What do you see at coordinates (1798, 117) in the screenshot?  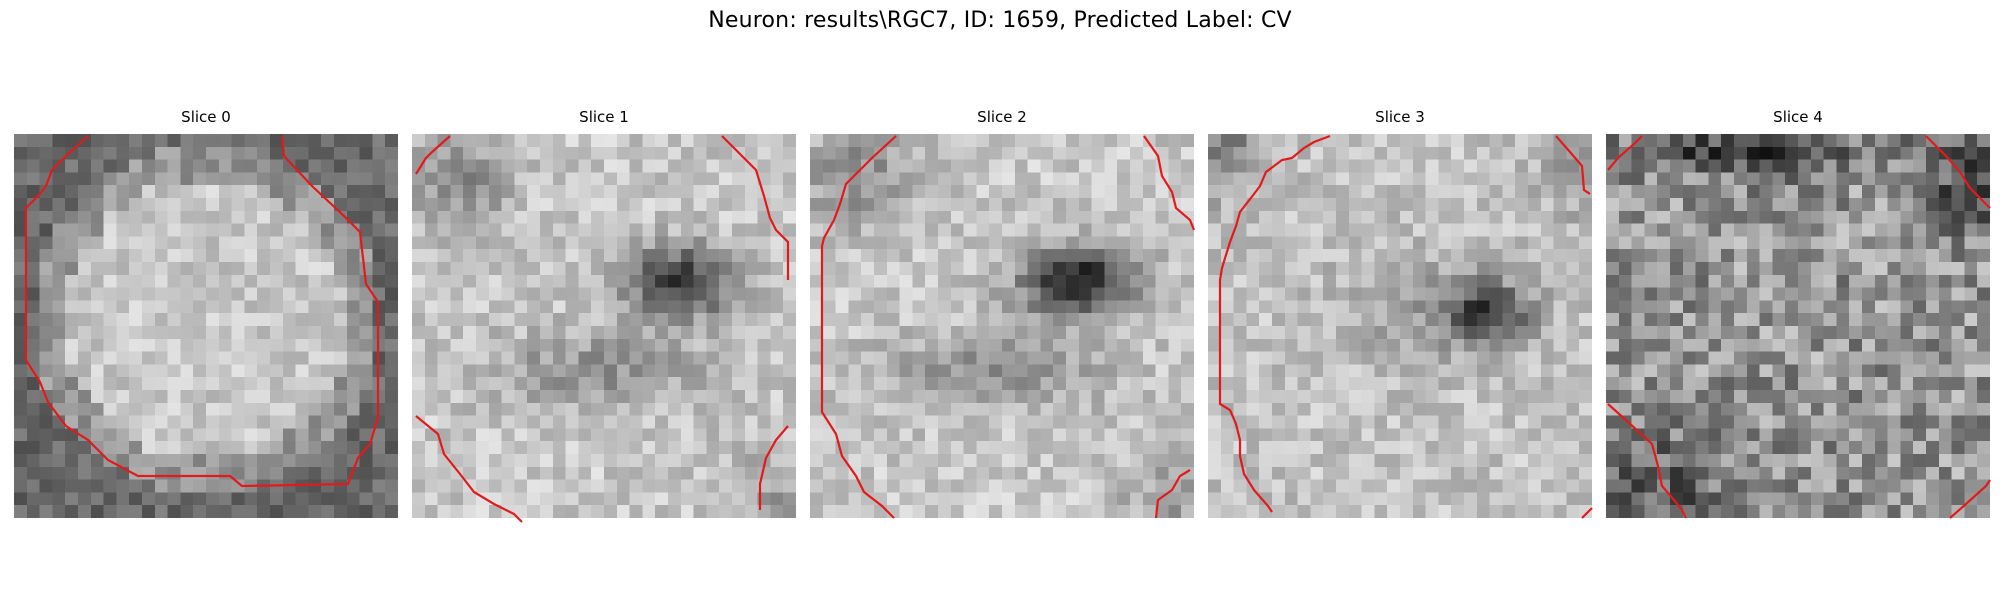 I see `slice-title: Slice 4` at bounding box center [1798, 117].